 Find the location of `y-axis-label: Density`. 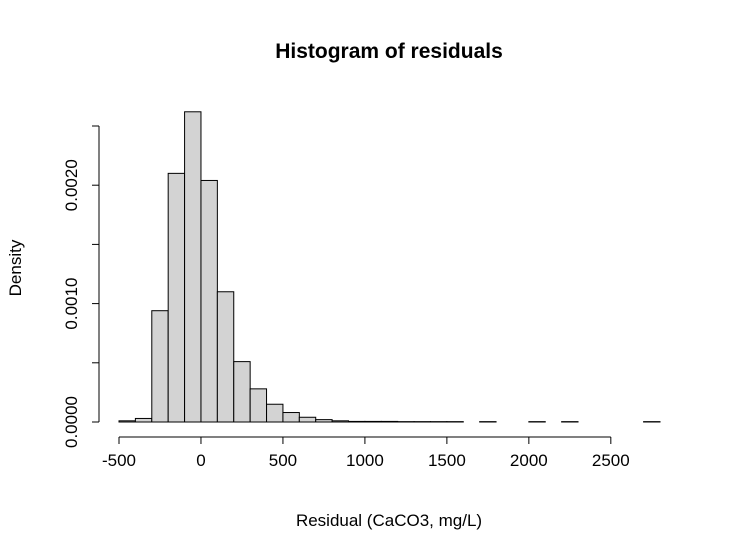

y-axis-label: Density is located at coordinates (15, 267).